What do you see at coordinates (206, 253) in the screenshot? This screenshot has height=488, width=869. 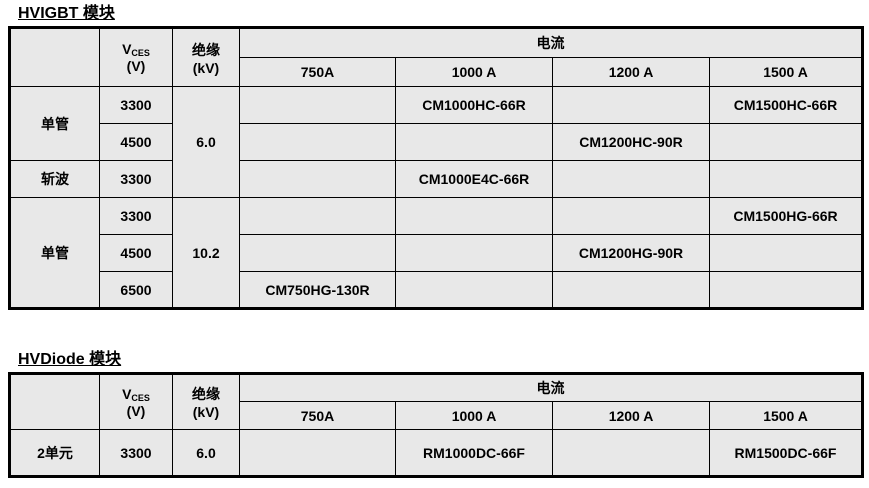 I see `insulation-cell: 10.2` at bounding box center [206, 253].